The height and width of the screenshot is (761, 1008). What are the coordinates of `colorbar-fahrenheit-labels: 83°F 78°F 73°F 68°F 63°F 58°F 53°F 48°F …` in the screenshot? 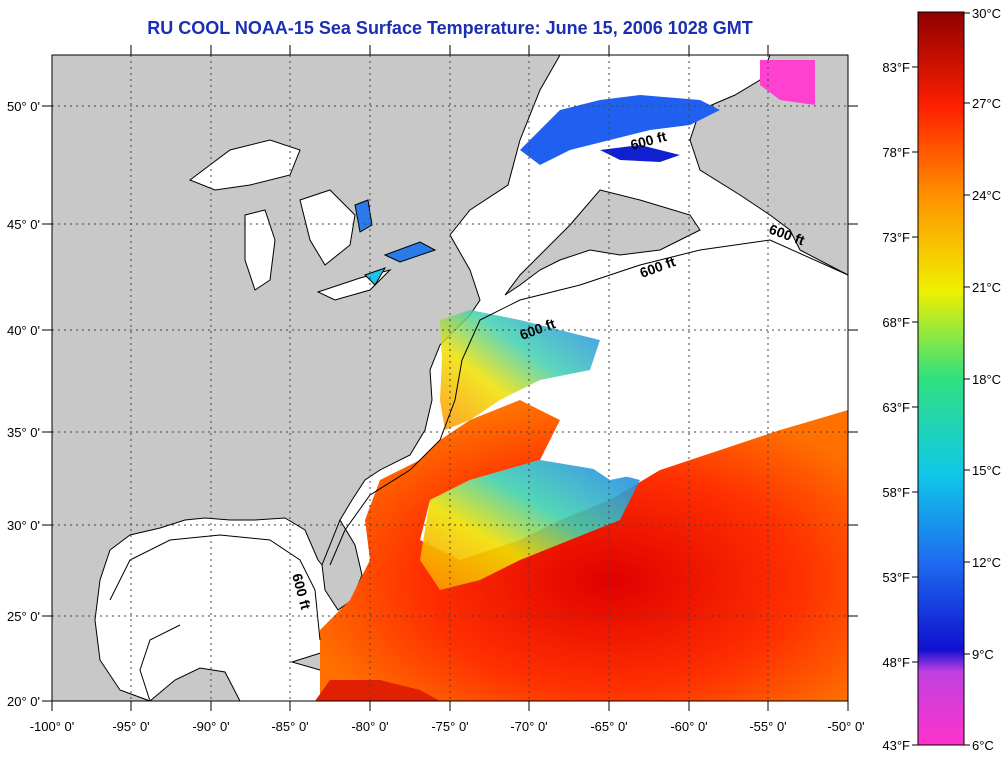 It's located at (896, 406).